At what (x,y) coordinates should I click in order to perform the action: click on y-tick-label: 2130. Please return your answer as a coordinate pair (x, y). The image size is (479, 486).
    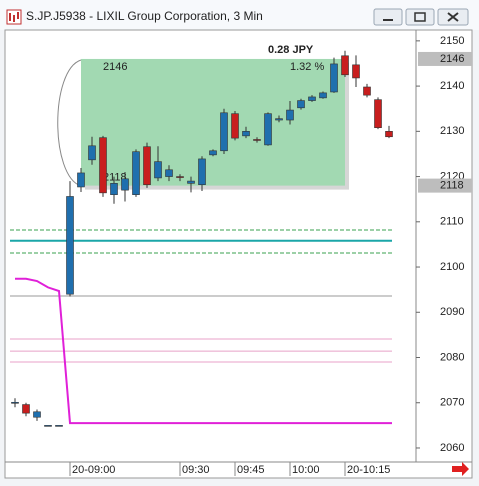
    Looking at the image, I should click on (452, 131).